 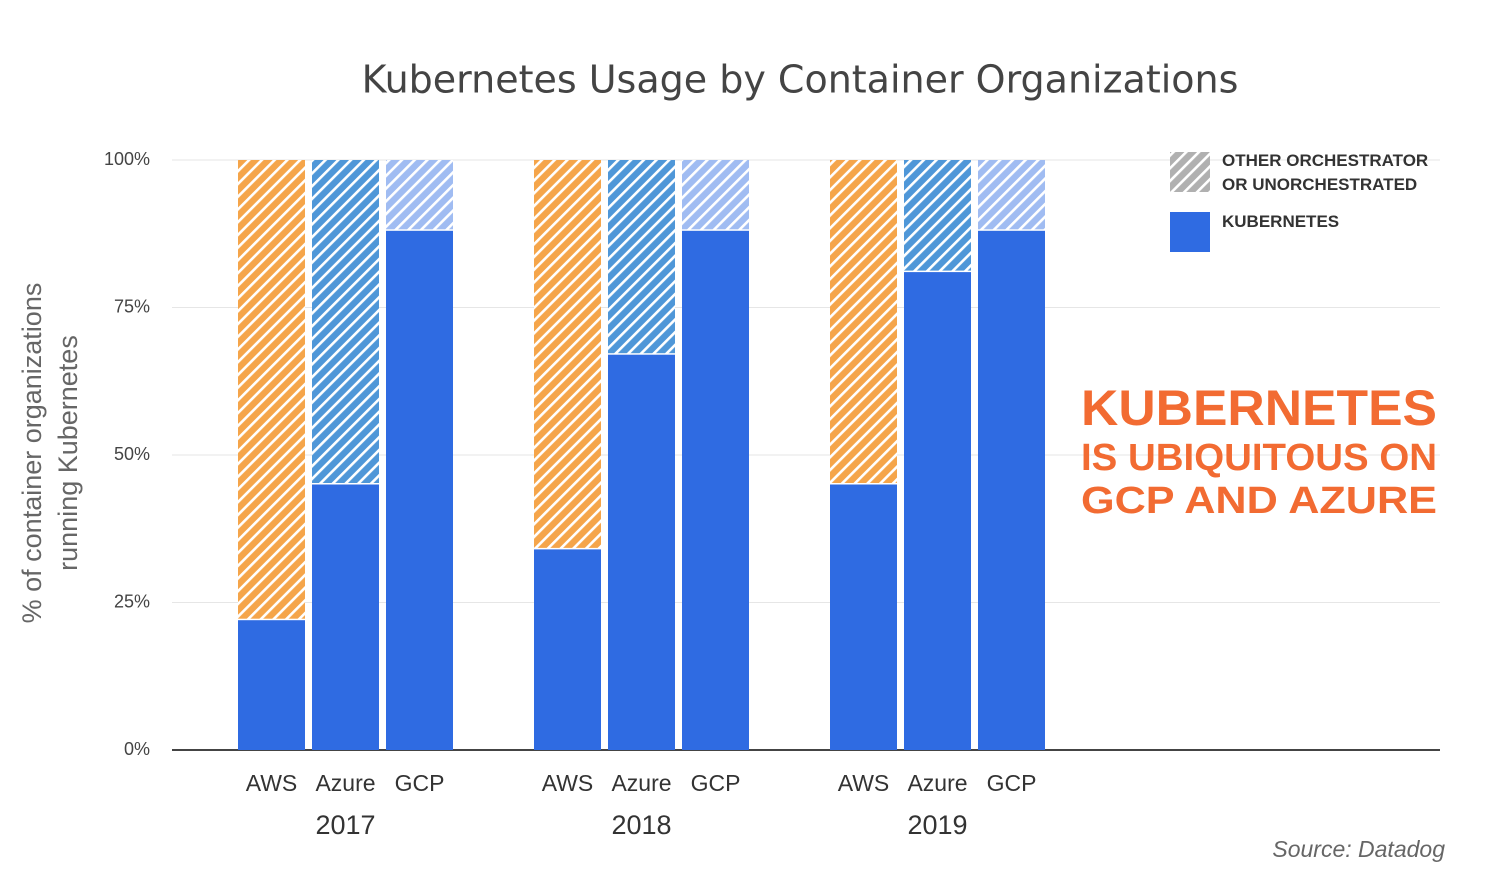 What do you see at coordinates (641, 825) in the screenshot?
I see `group-label: 2018` at bounding box center [641, 825].